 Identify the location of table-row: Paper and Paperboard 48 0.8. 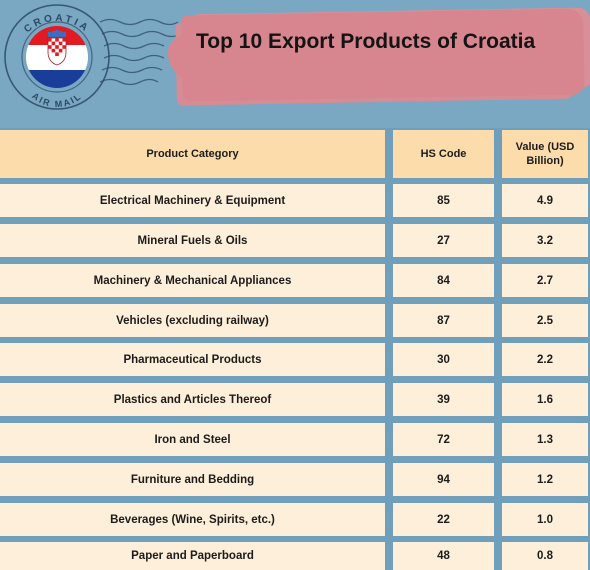
(295, 556).